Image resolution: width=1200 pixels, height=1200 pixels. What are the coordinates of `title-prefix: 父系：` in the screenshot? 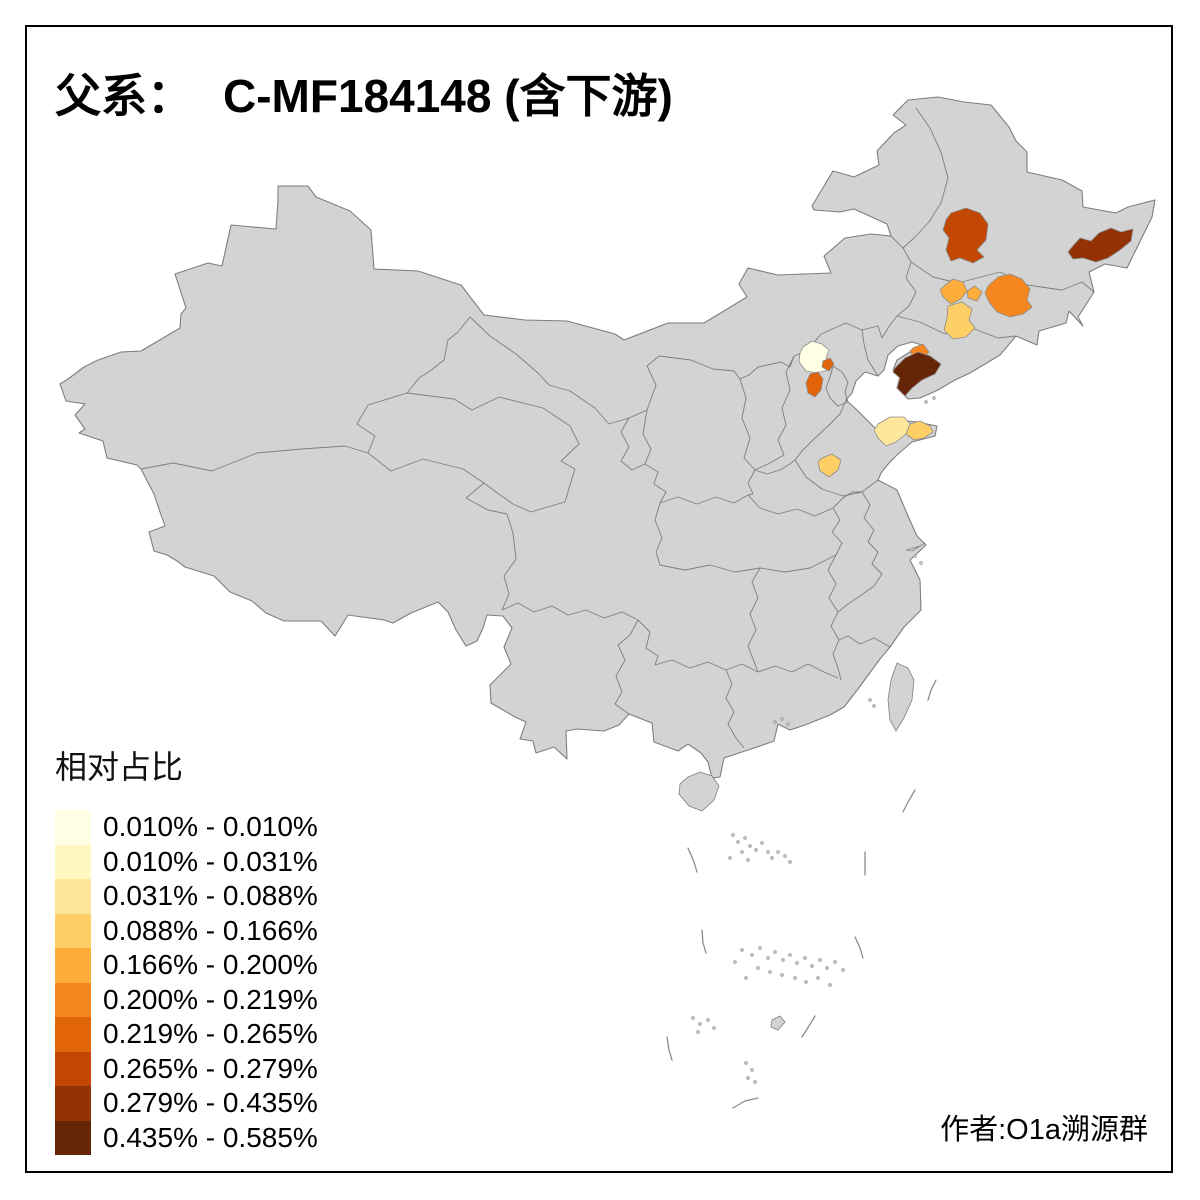 It's located at (124, 96).